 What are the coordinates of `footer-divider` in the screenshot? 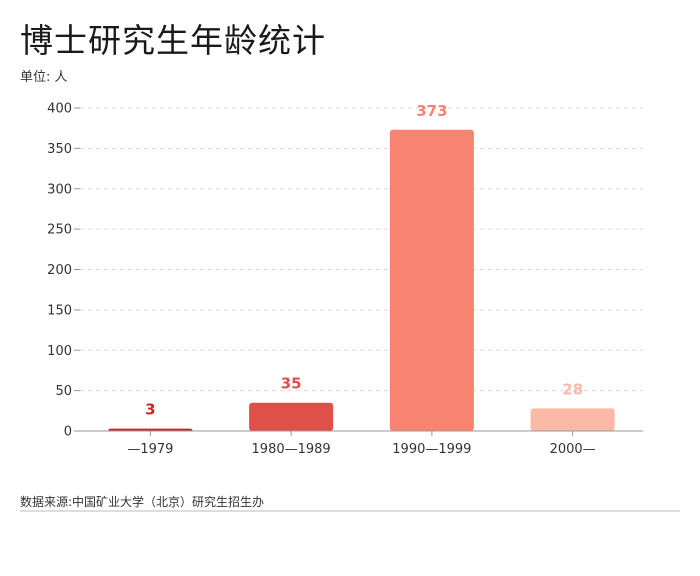 It's located at (350, 511).